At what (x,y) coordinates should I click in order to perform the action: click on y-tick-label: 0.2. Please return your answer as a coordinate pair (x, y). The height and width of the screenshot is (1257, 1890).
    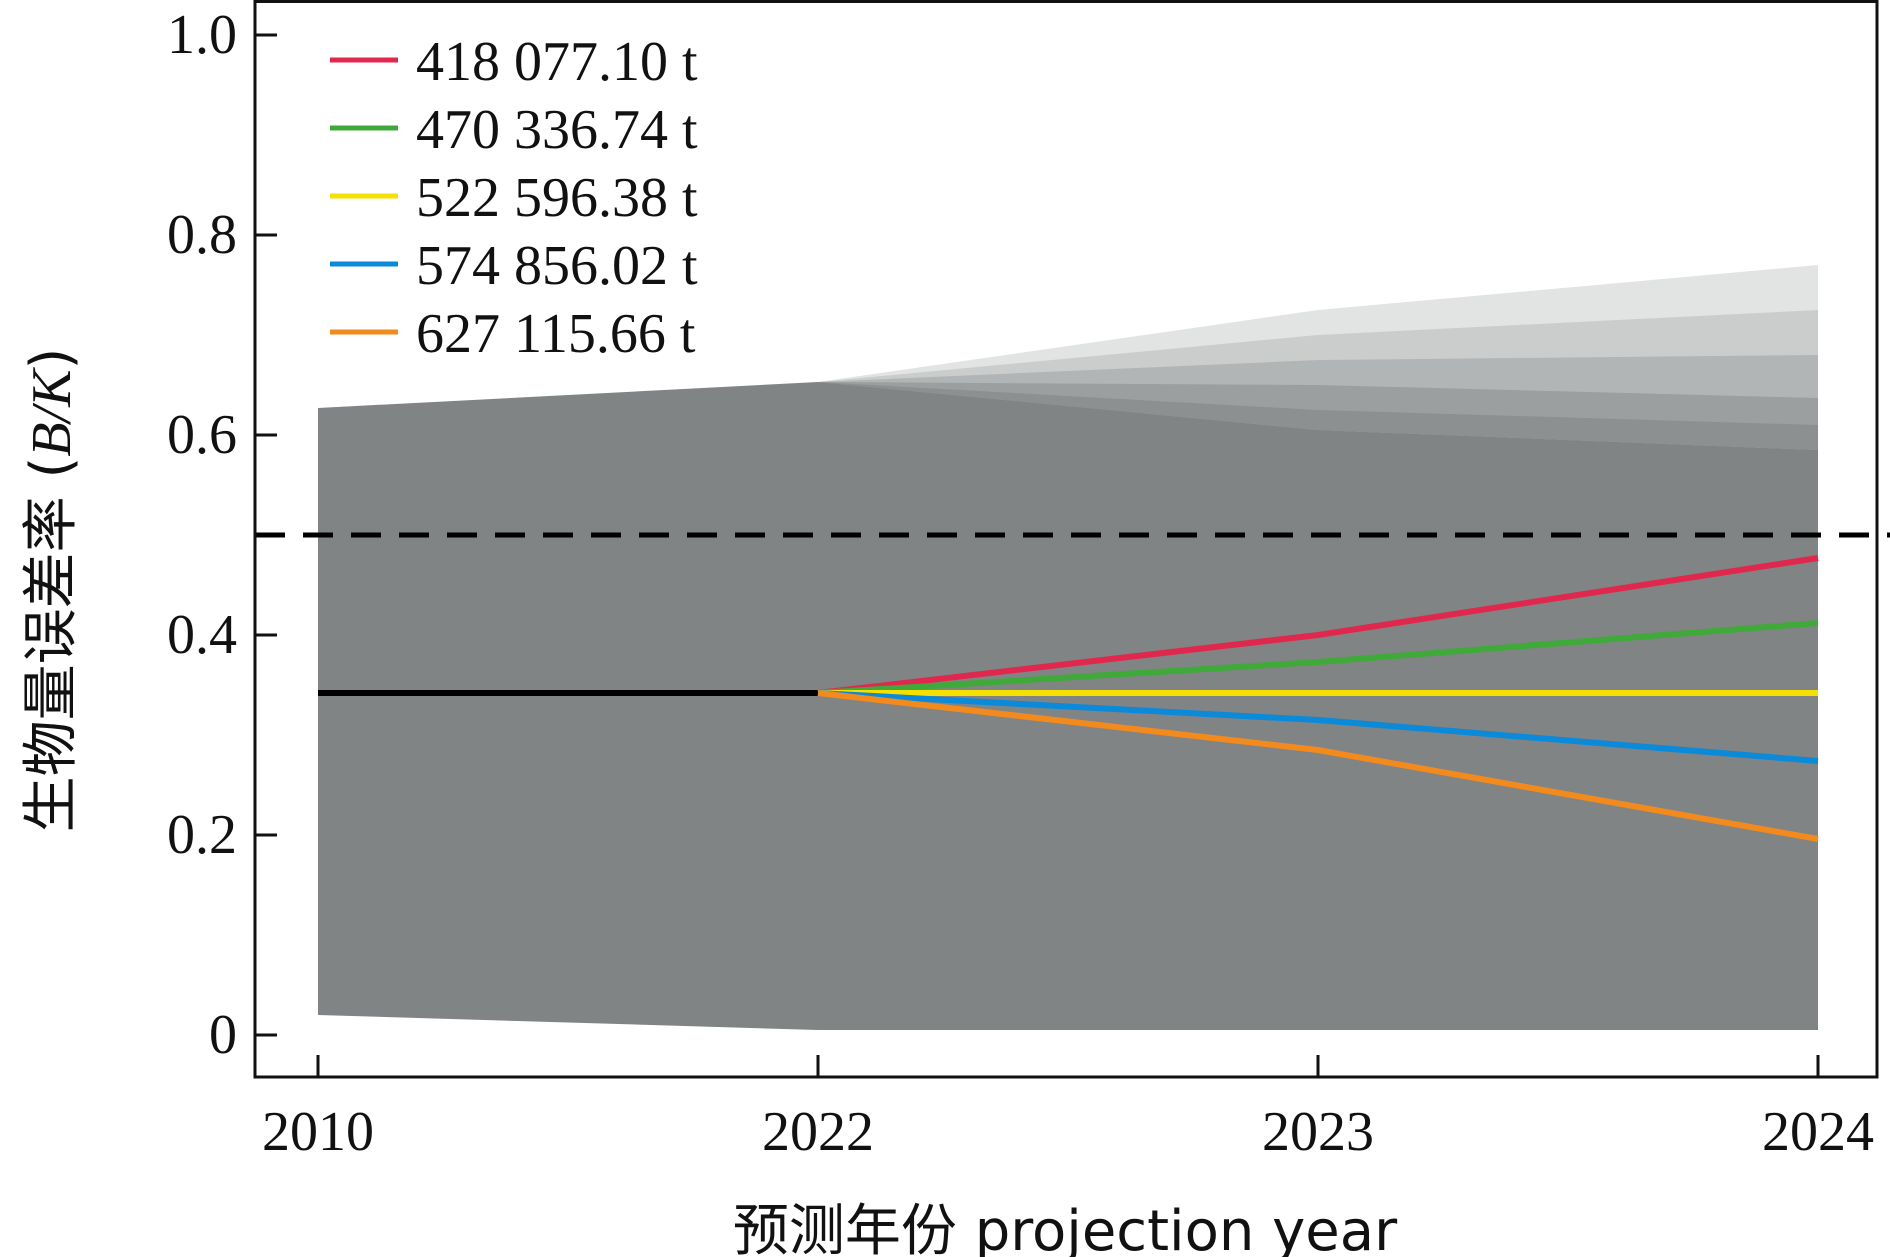
    Looking at the image, I should click on (202, 835).